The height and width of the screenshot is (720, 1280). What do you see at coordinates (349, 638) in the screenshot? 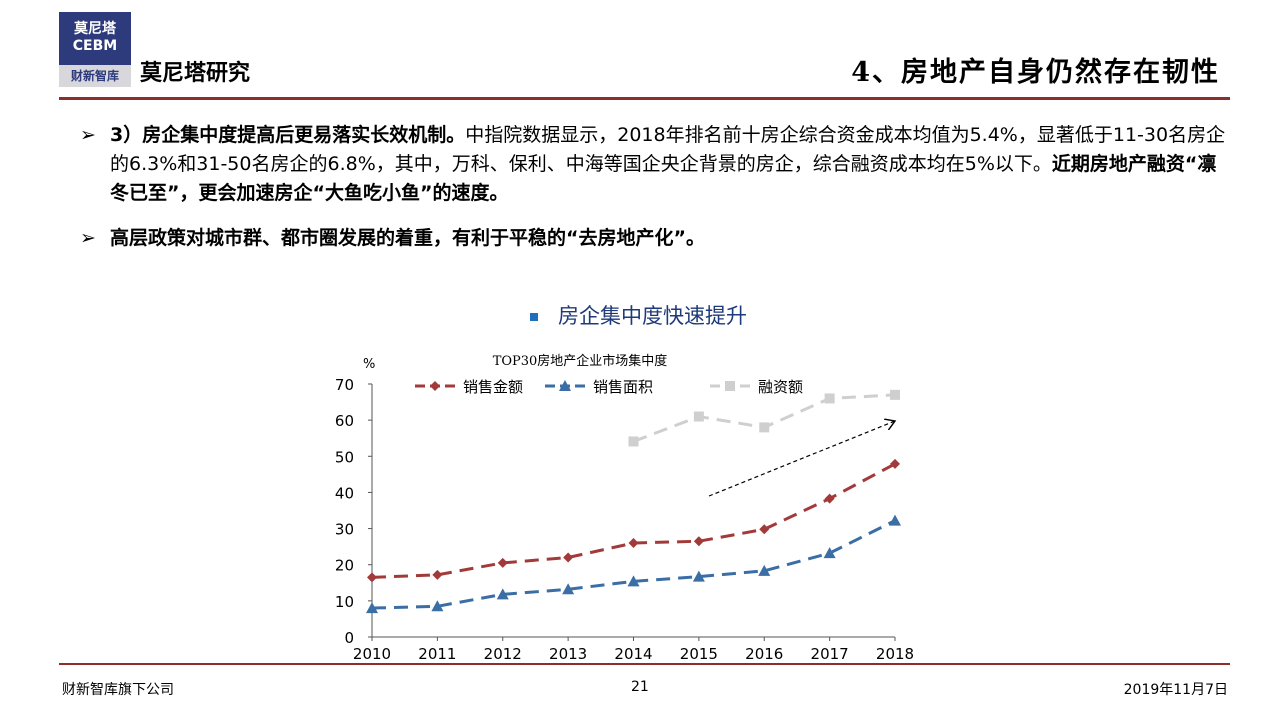
I see `y-tick-label: 0` at bounding box center [349, 638].